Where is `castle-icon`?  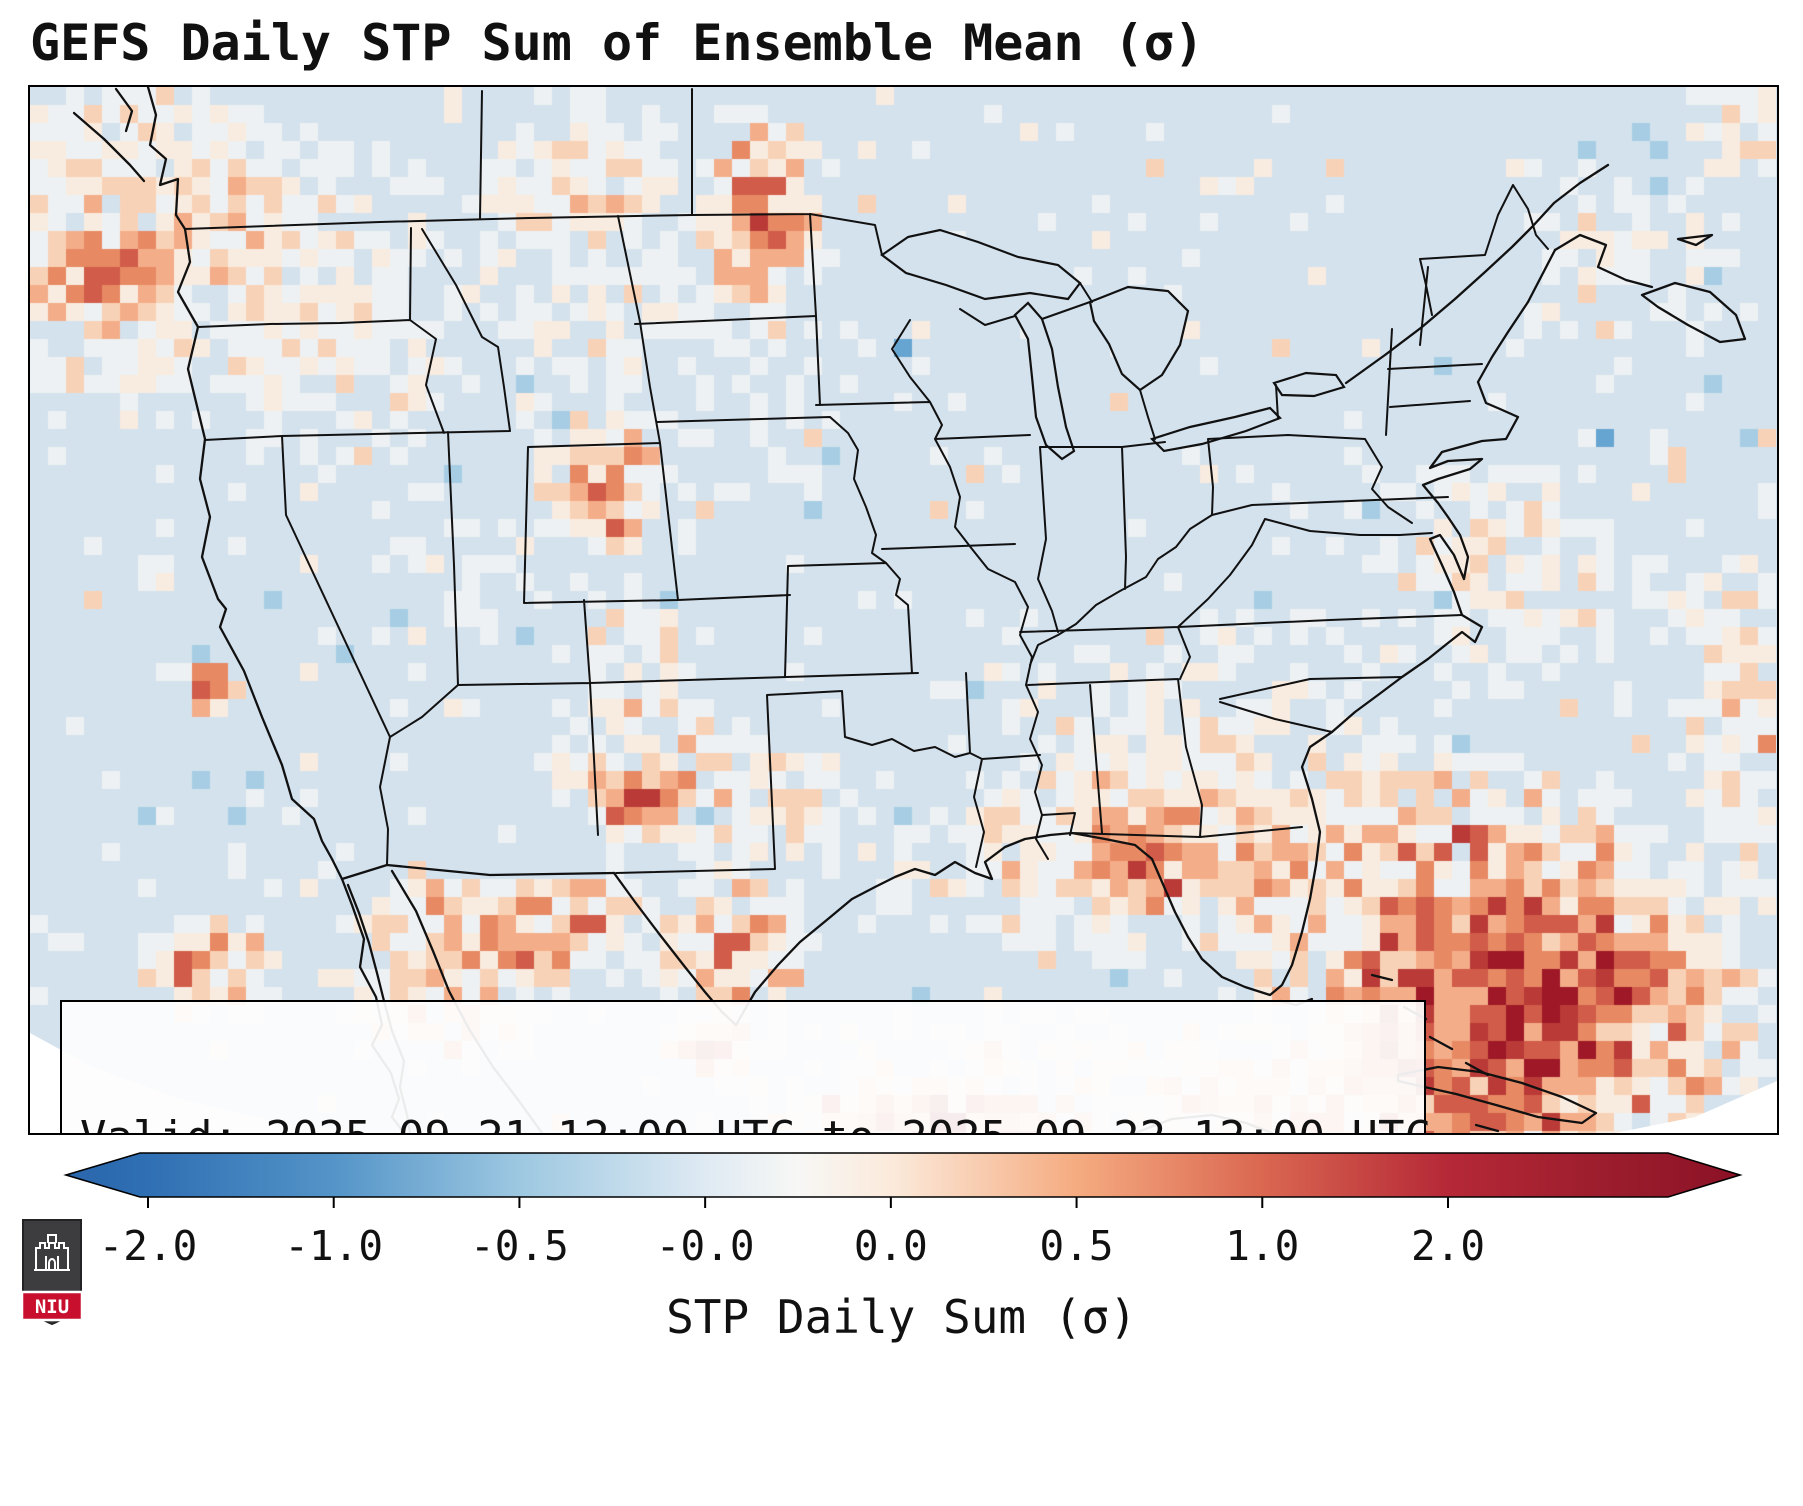
castle-icon is located at coordinates (52, 1252).